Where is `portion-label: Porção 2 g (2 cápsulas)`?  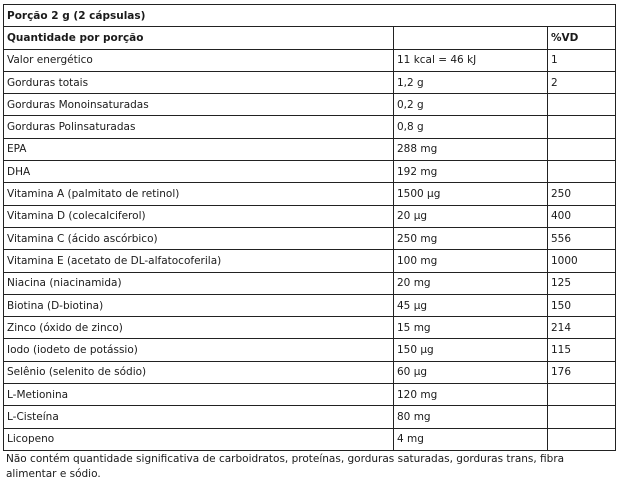 portion-label: Porção 2 g (2 cápsulas) is located at coordinates (309, 15).